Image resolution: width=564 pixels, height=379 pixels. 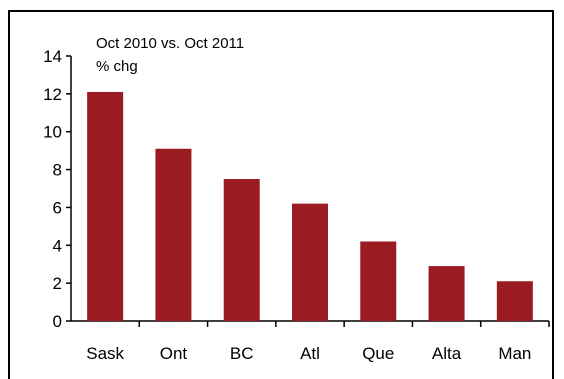 What do you see at coordinates (378, 281) in the screenshot?
I see `bar-que` at bounding box center [378, 281].